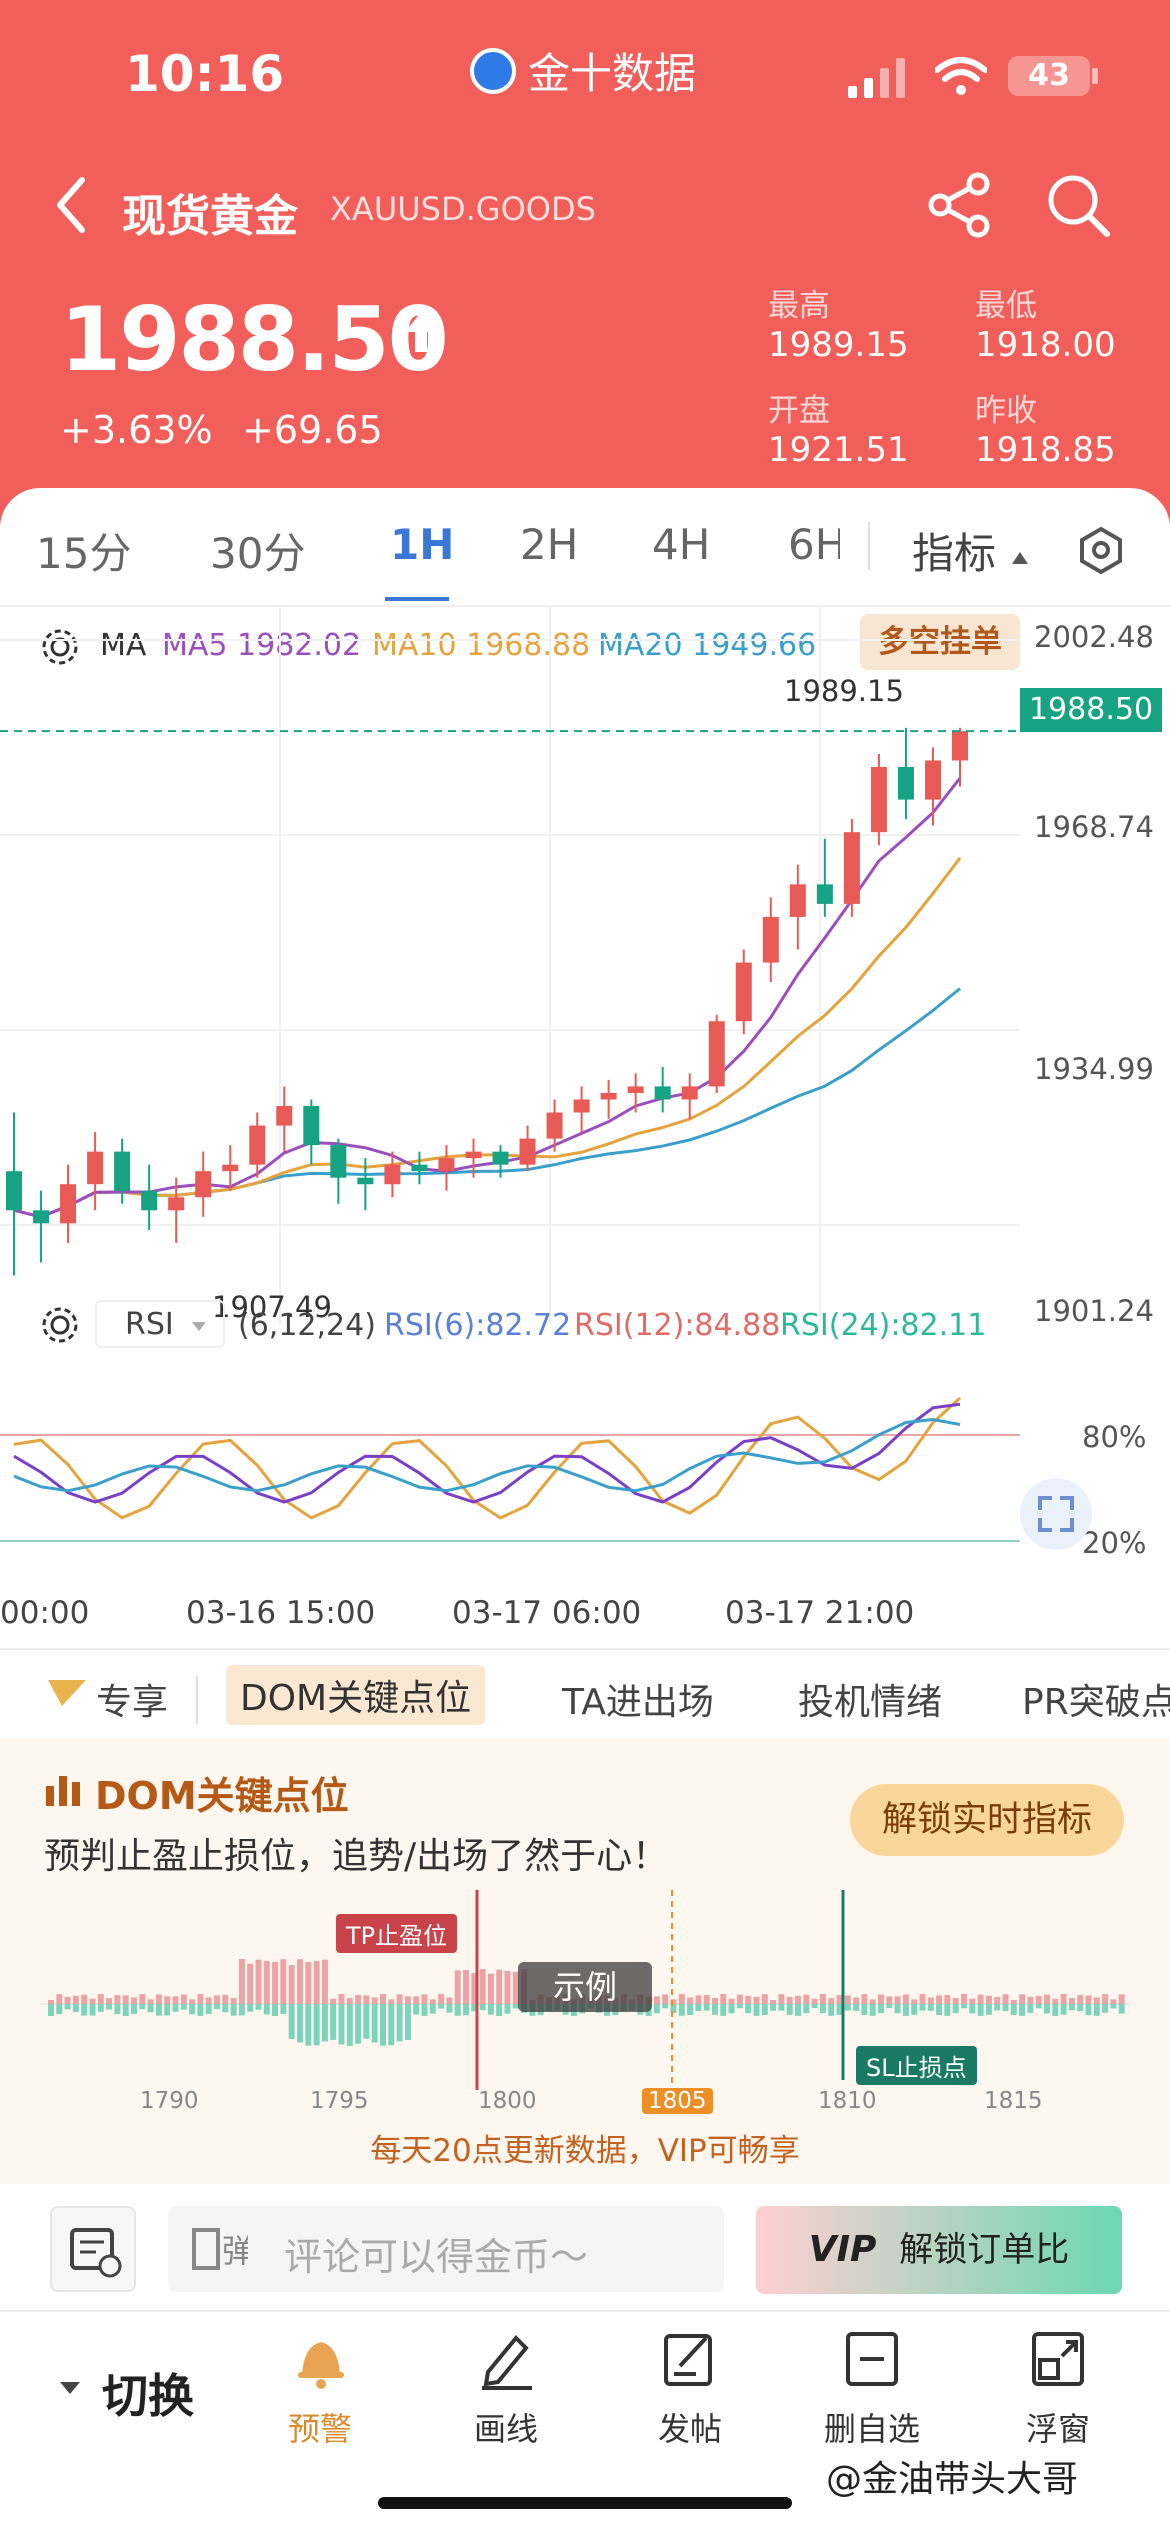  Describe the element at coordinates (1078, 205) in the screenshot. I see `search-icon` at that location.